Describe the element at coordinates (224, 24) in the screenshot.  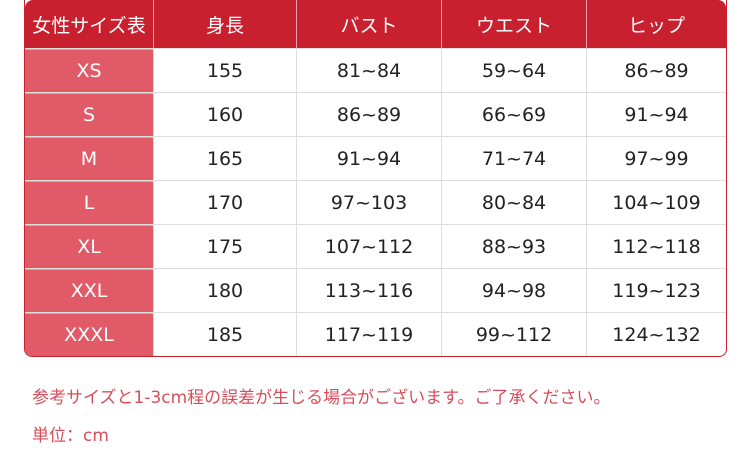
I see `header-cell: 身長` at that location.